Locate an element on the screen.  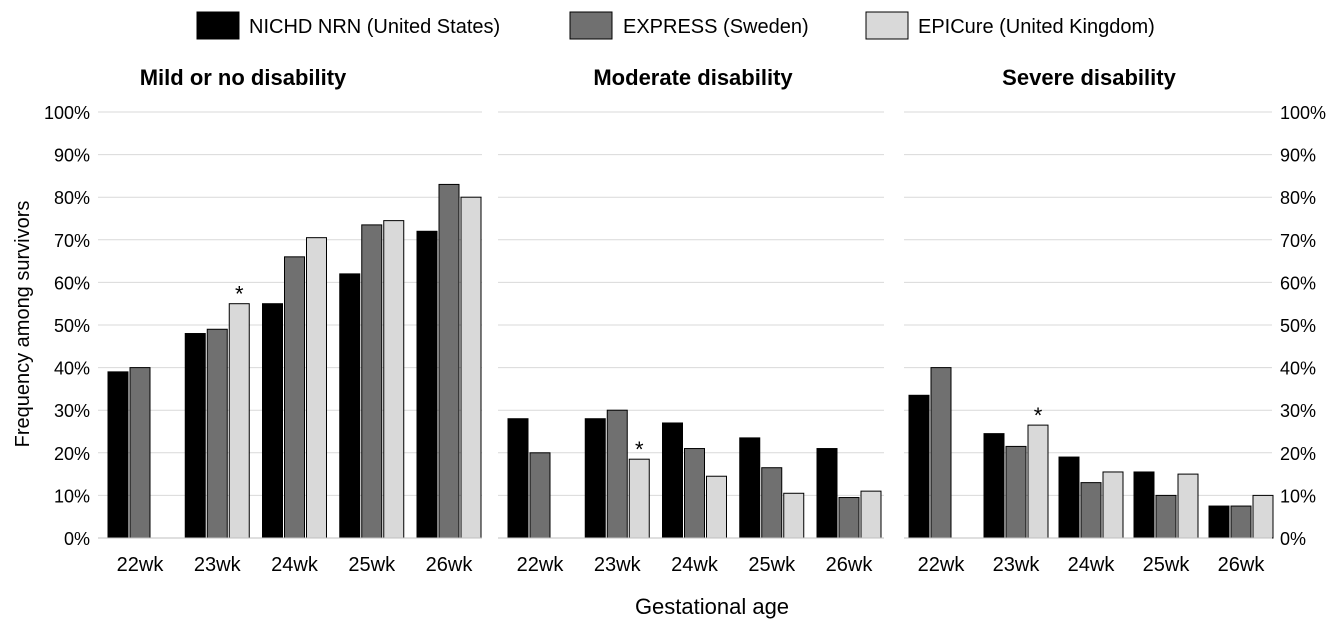
y-tick-label-left: 20% is located at coordinates (72, 454).